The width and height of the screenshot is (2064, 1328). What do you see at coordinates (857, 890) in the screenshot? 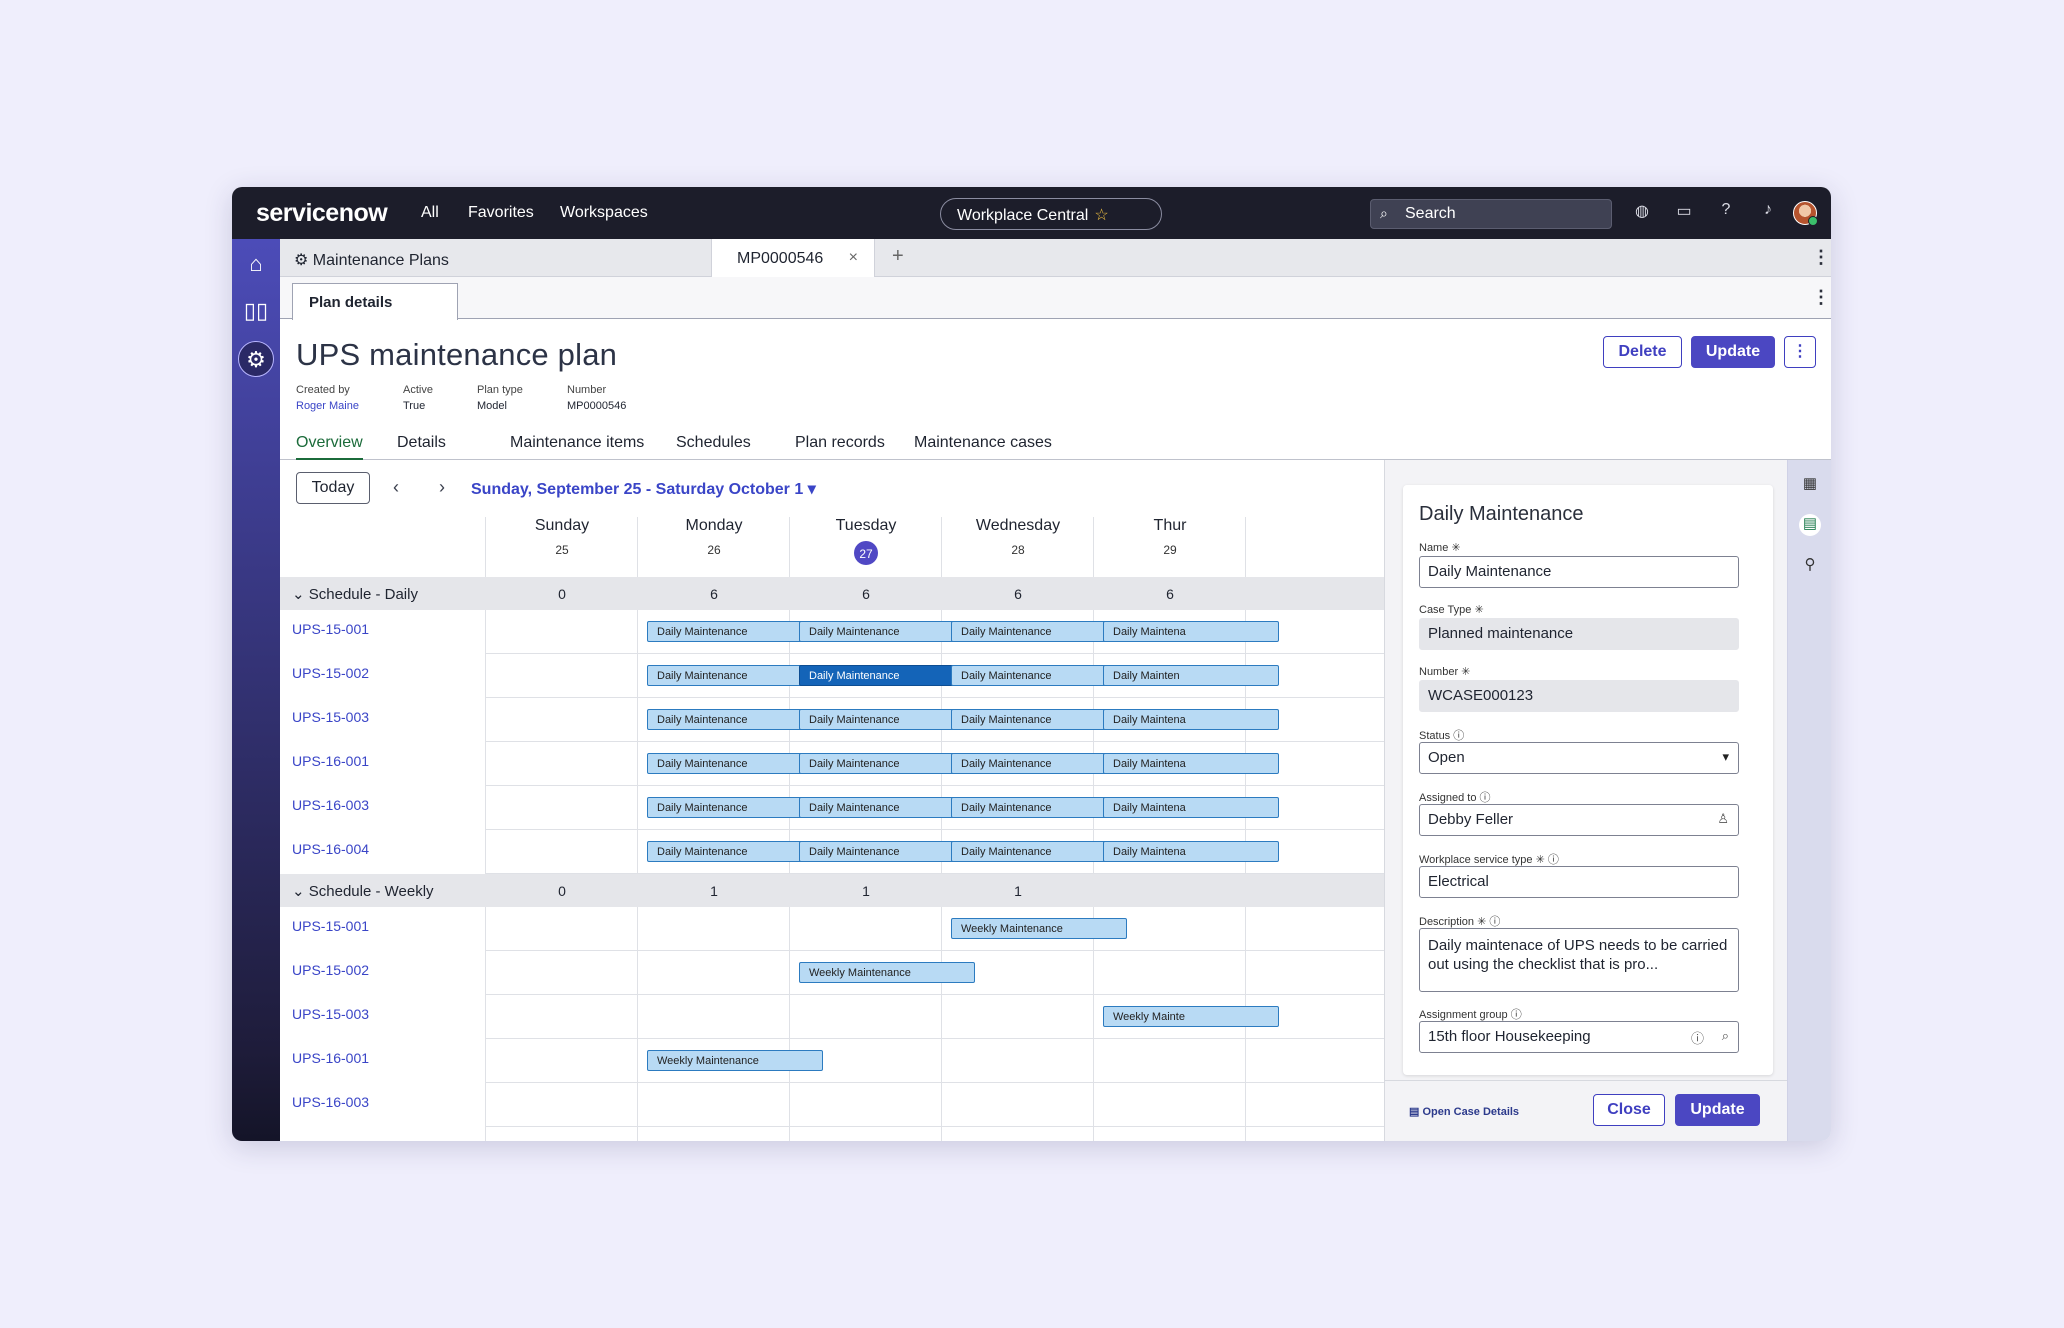
I see `schedule-group-header: ⌄ Schedule - Weekly 0 1 1 1` at bounding box center [857, 890].